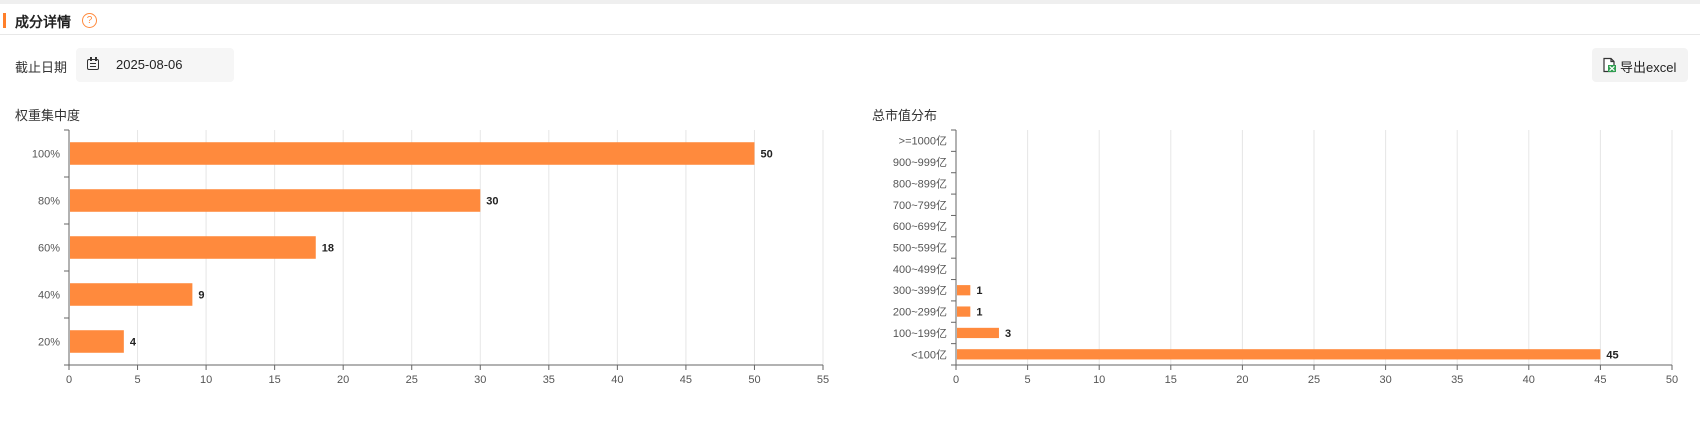 This screenshot has height=429, width=1700. What do you see at coordinates (920, 205) in the screenshot?
I see `cap-category-label: 700~799亿` at bounding box center [920, 205].